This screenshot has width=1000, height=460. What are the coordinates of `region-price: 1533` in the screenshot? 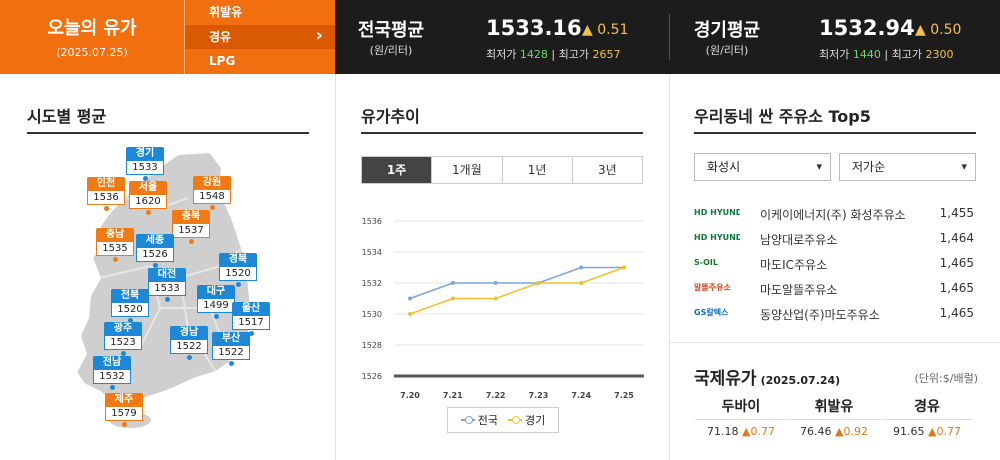 It's located at (145, 168).